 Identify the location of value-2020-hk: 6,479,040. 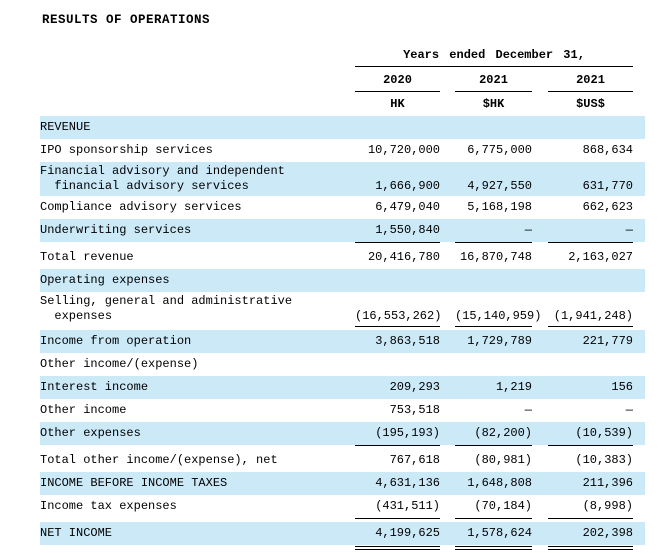
(407, 207).